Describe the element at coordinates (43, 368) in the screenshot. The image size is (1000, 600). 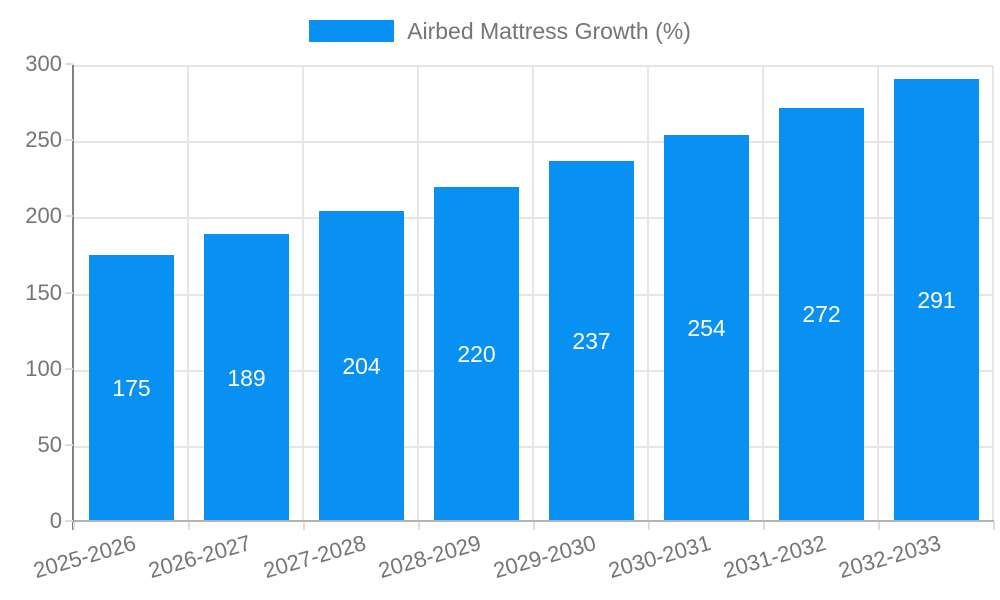
I see `y-axis-label: 100` at that location.